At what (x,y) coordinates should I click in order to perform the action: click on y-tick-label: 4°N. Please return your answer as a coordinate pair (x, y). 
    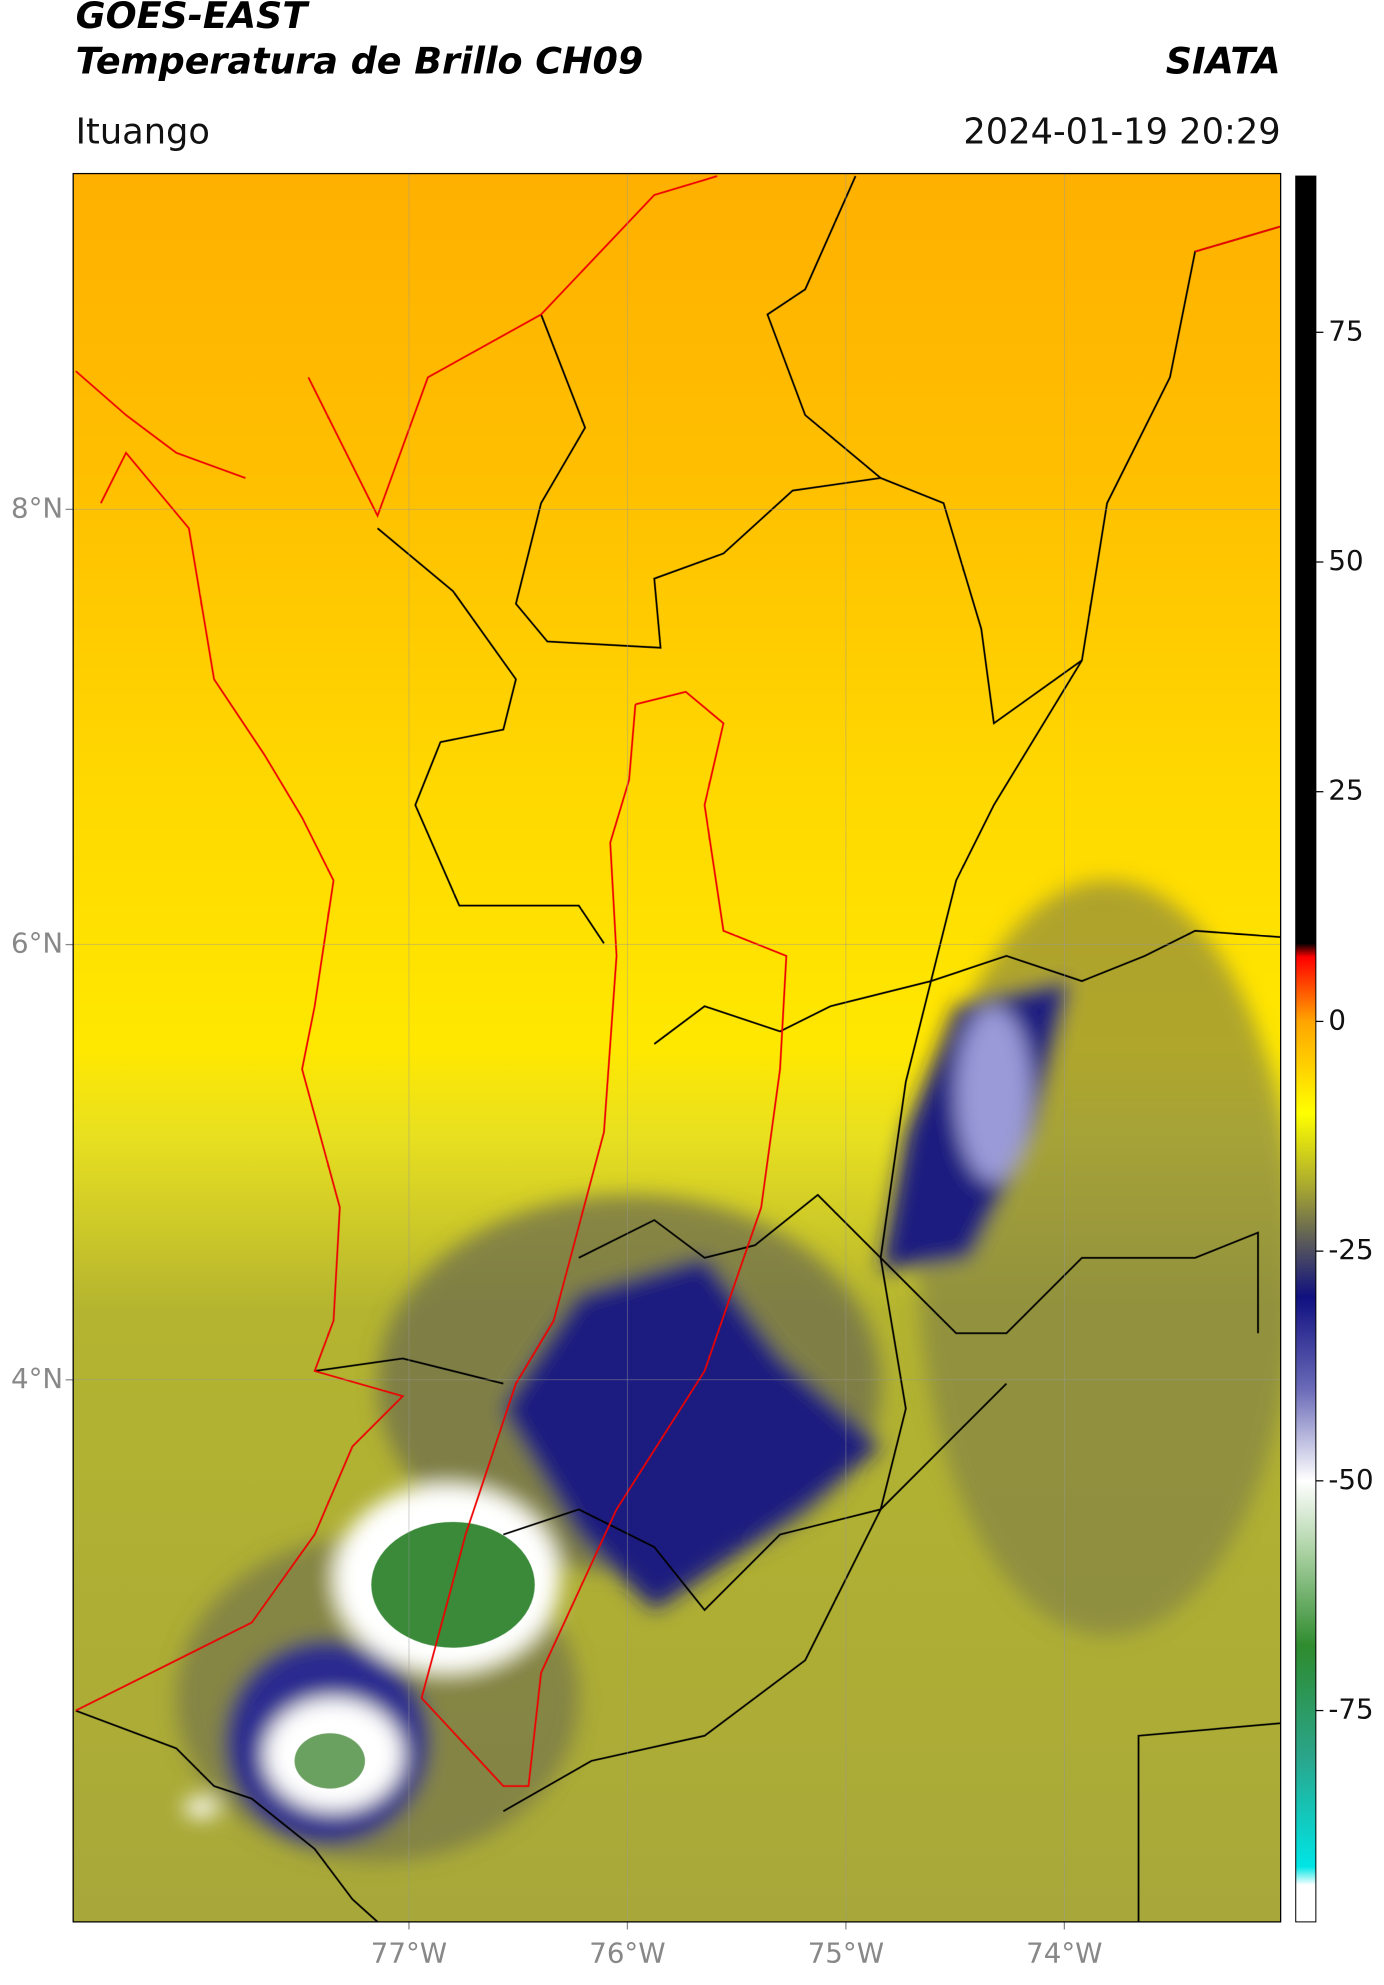
    Looking at the image, I should click on (37, 1378).